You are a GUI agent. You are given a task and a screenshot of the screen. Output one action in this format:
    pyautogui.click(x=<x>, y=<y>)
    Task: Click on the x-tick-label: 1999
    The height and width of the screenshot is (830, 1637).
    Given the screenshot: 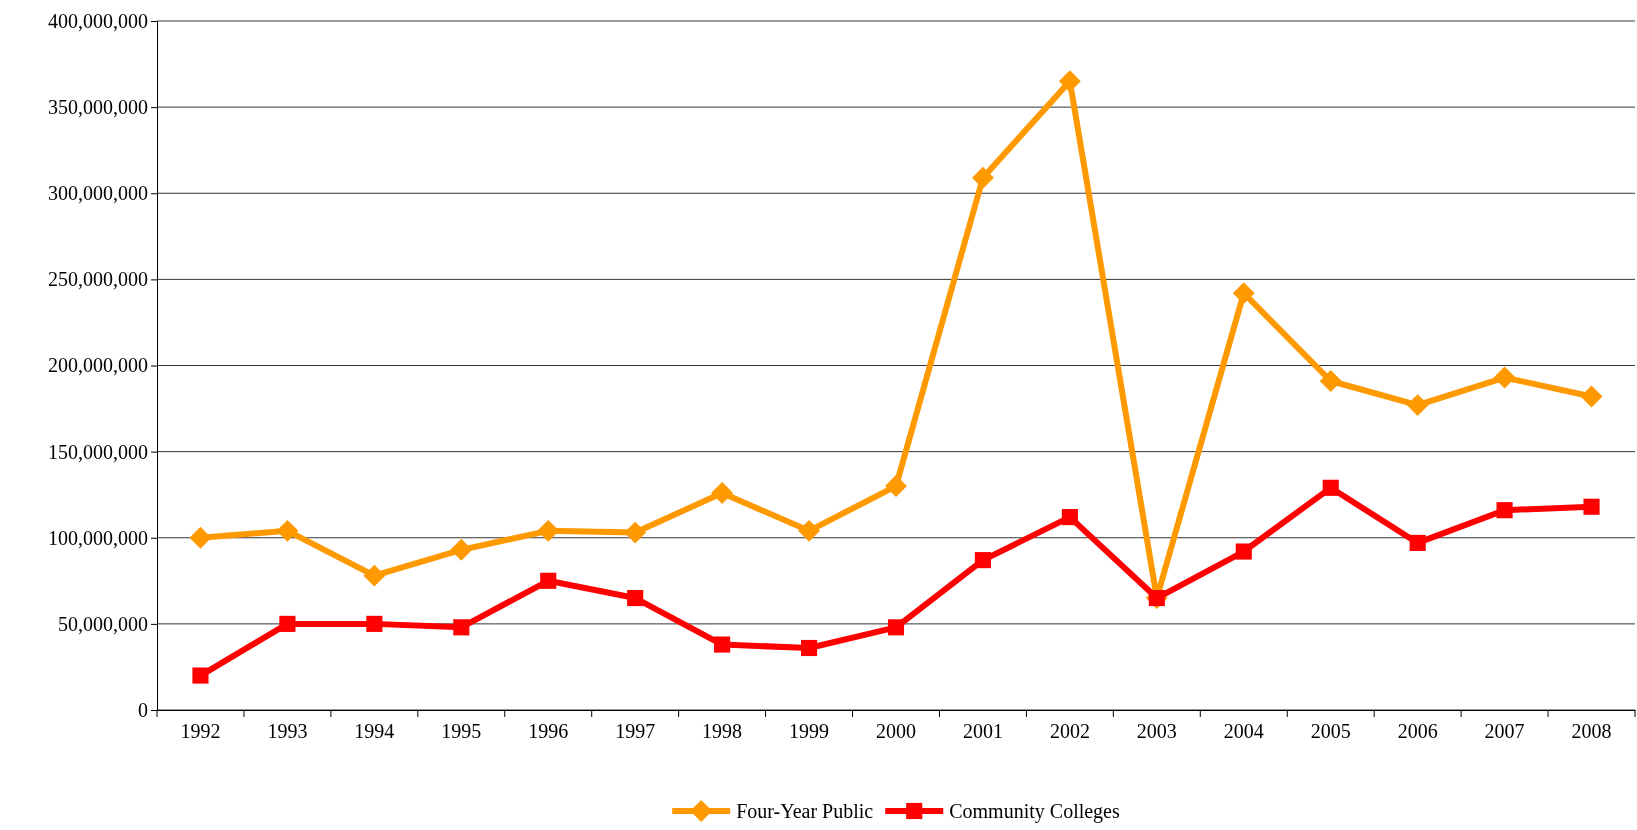 What is the action you would take?
    pyautogui.click(x=809, y=731)
    